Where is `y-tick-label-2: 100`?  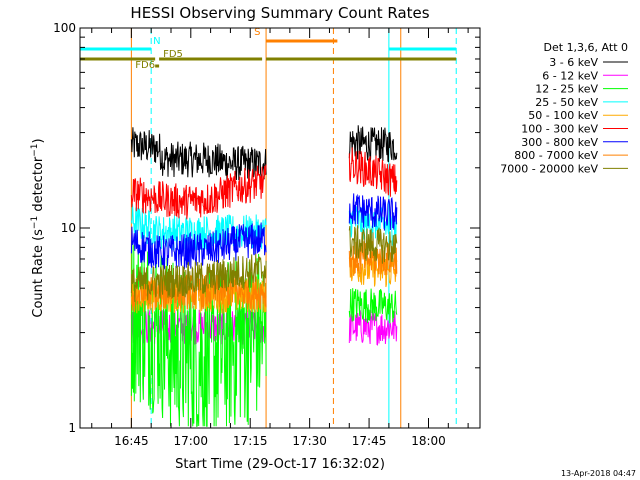
y-tick-label-2: 100 is located at coordinates (64, 28).